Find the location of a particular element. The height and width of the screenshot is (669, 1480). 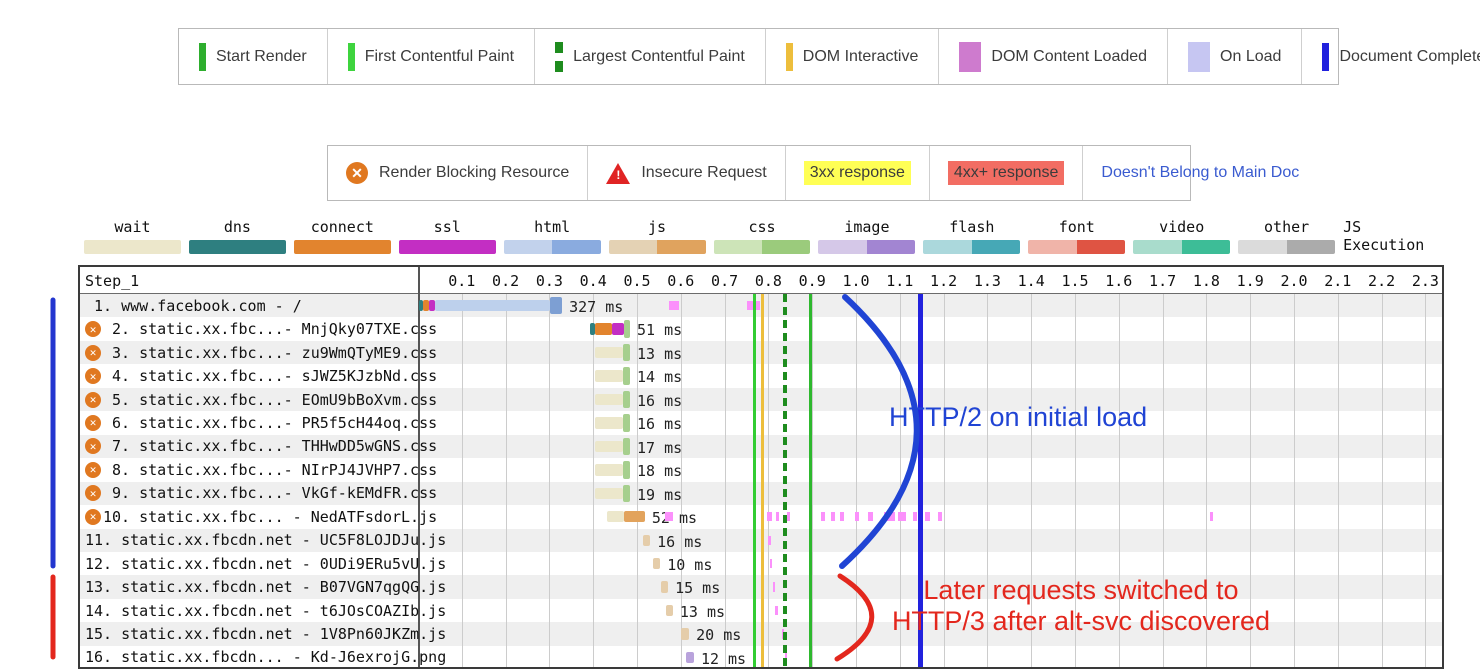

request-label-text: 1. www.facebook.com - / is located at coordinates (193, 305).